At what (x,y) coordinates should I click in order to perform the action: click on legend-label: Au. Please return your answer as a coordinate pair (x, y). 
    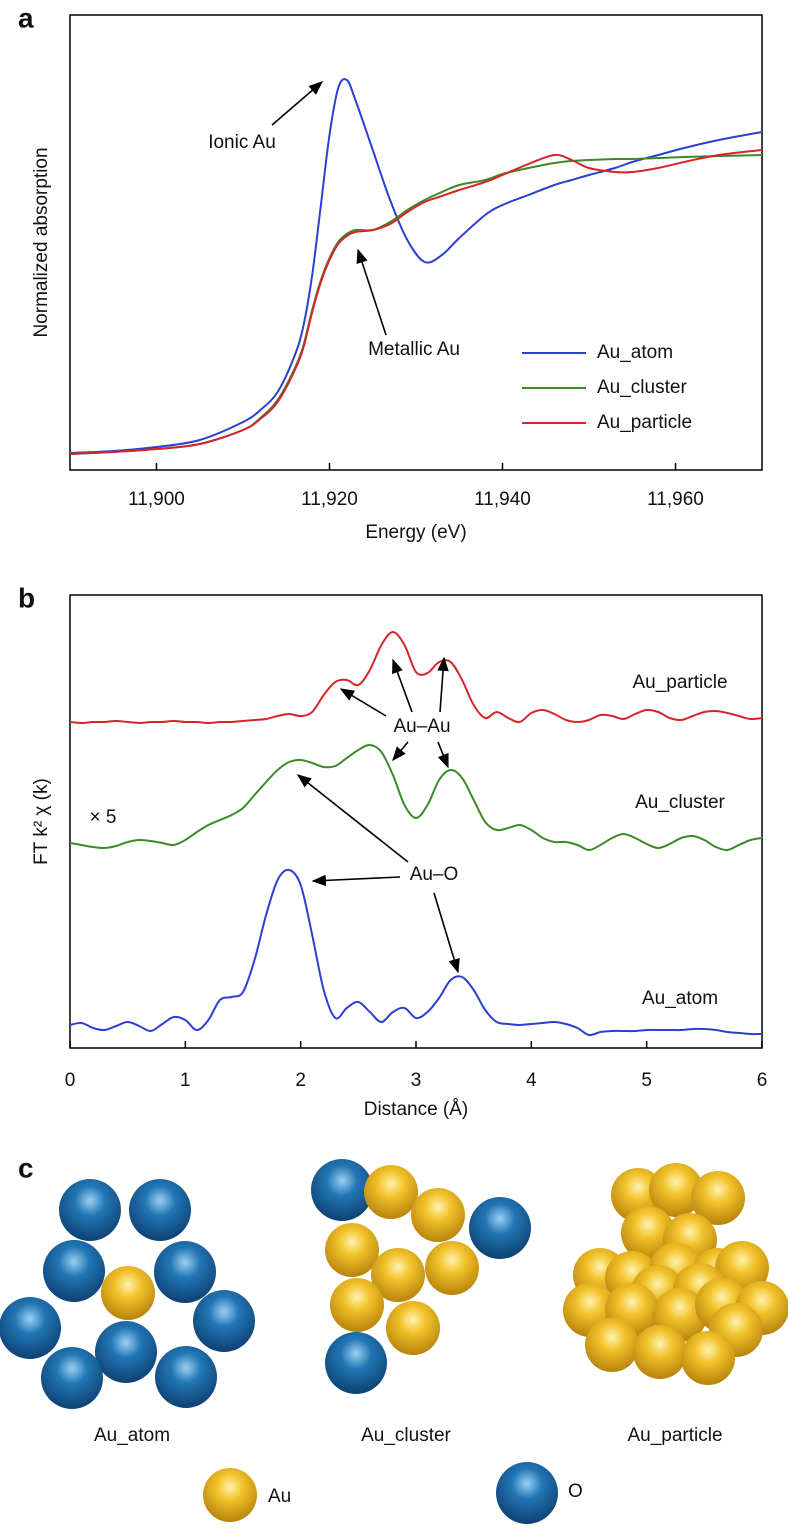
    Looking at the image, I should click on (279, 1496).